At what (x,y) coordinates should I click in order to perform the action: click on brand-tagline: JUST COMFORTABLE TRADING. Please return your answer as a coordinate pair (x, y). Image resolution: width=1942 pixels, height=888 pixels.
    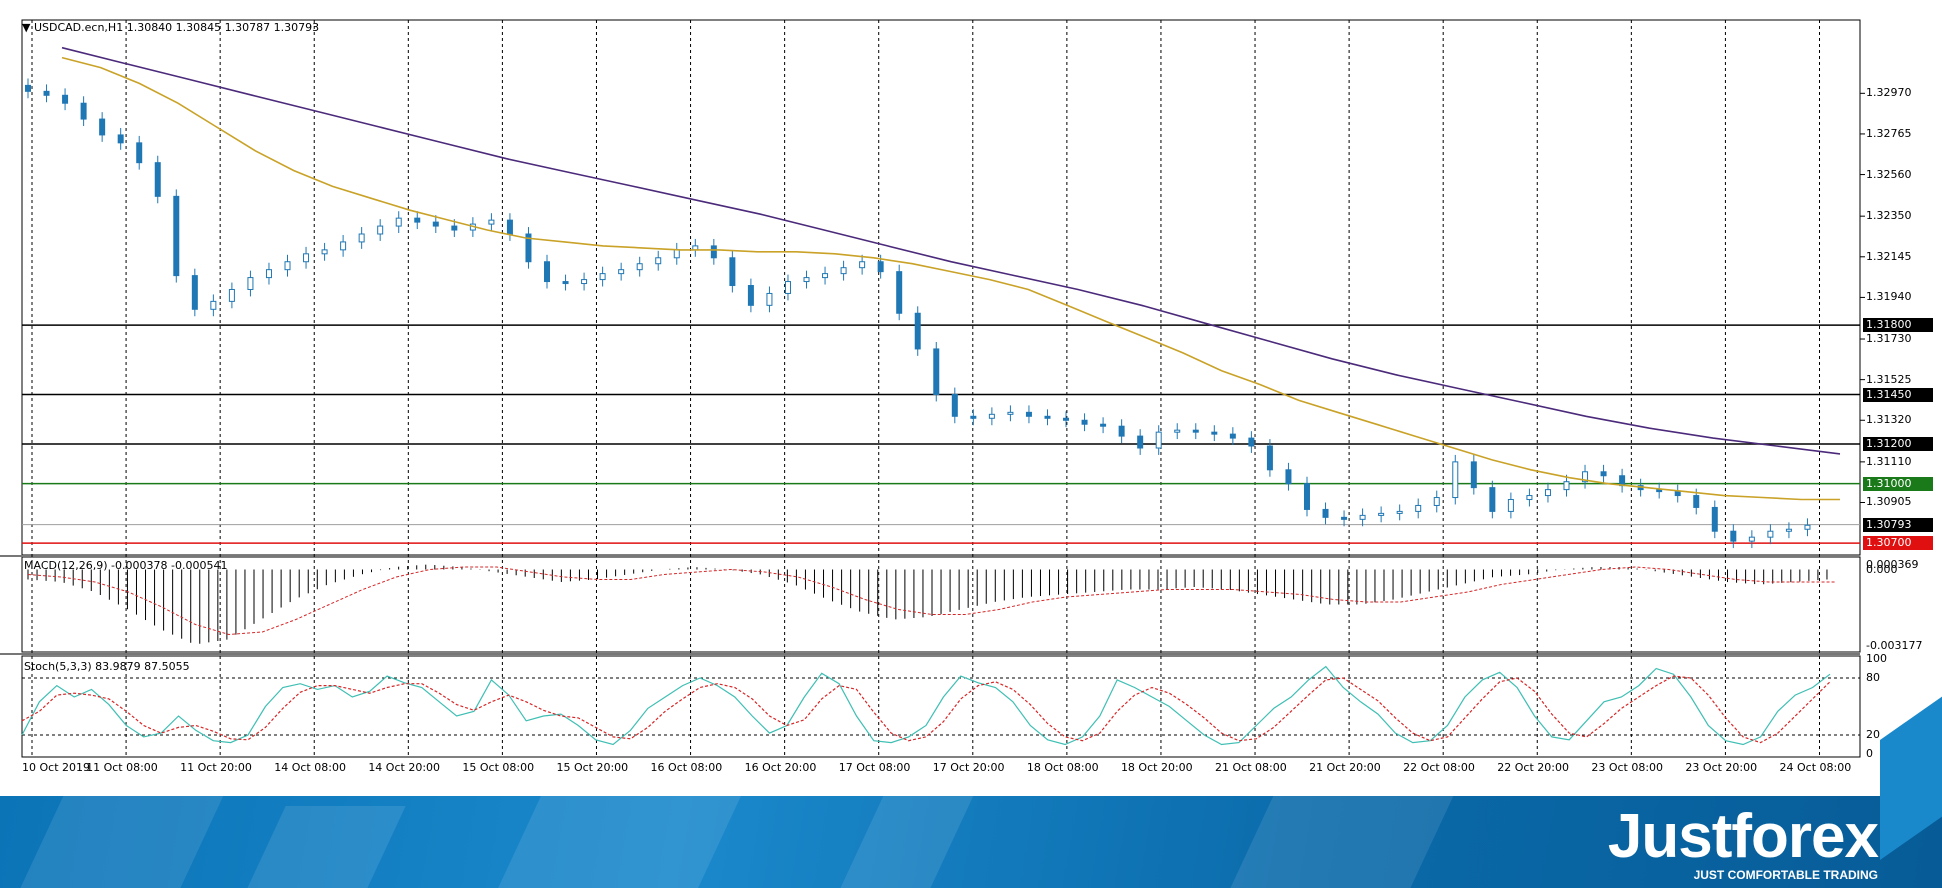
    Looking at the image, I should click on (1785, 875).